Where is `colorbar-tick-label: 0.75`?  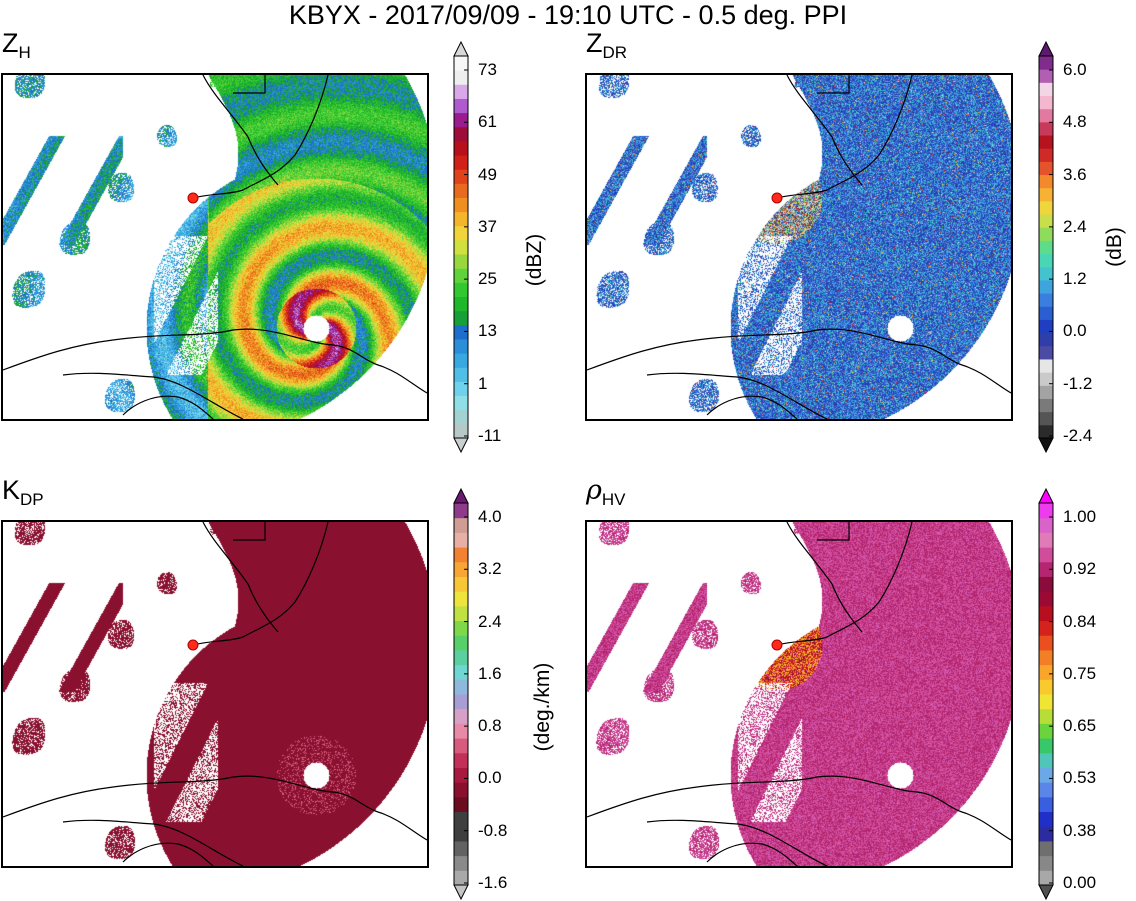 colorbar-tick-label: 0.75 is located at coordinates (1080, 673).